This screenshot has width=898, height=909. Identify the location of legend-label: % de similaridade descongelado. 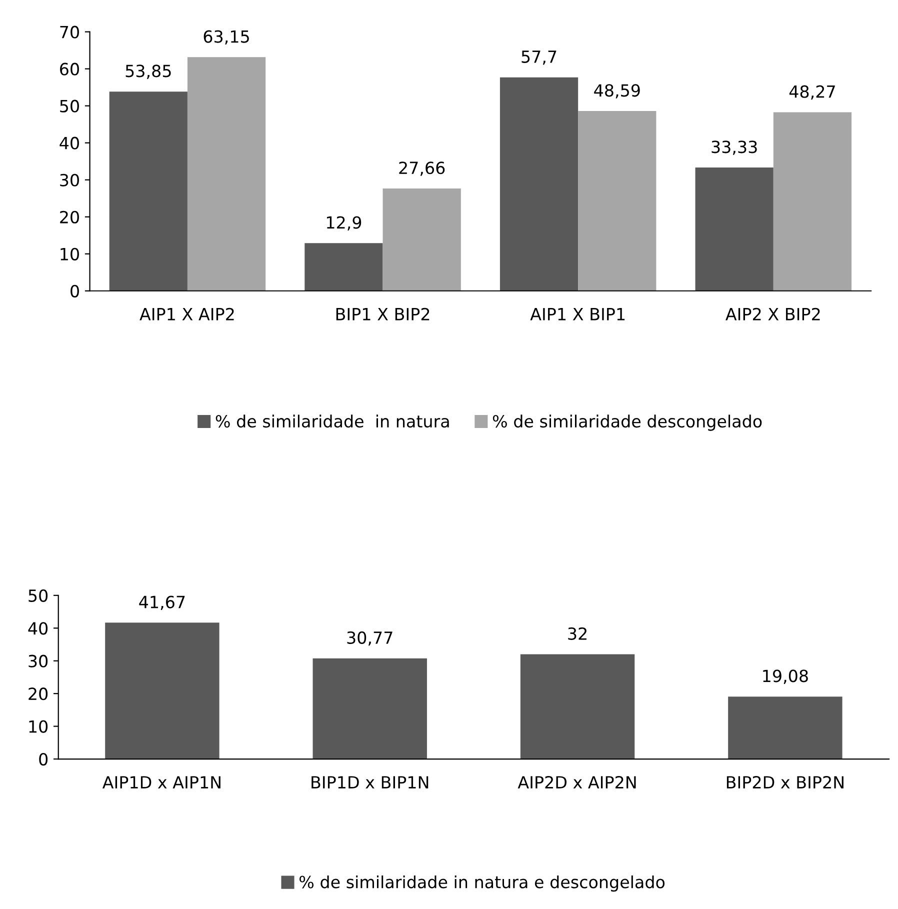
(627, 422).